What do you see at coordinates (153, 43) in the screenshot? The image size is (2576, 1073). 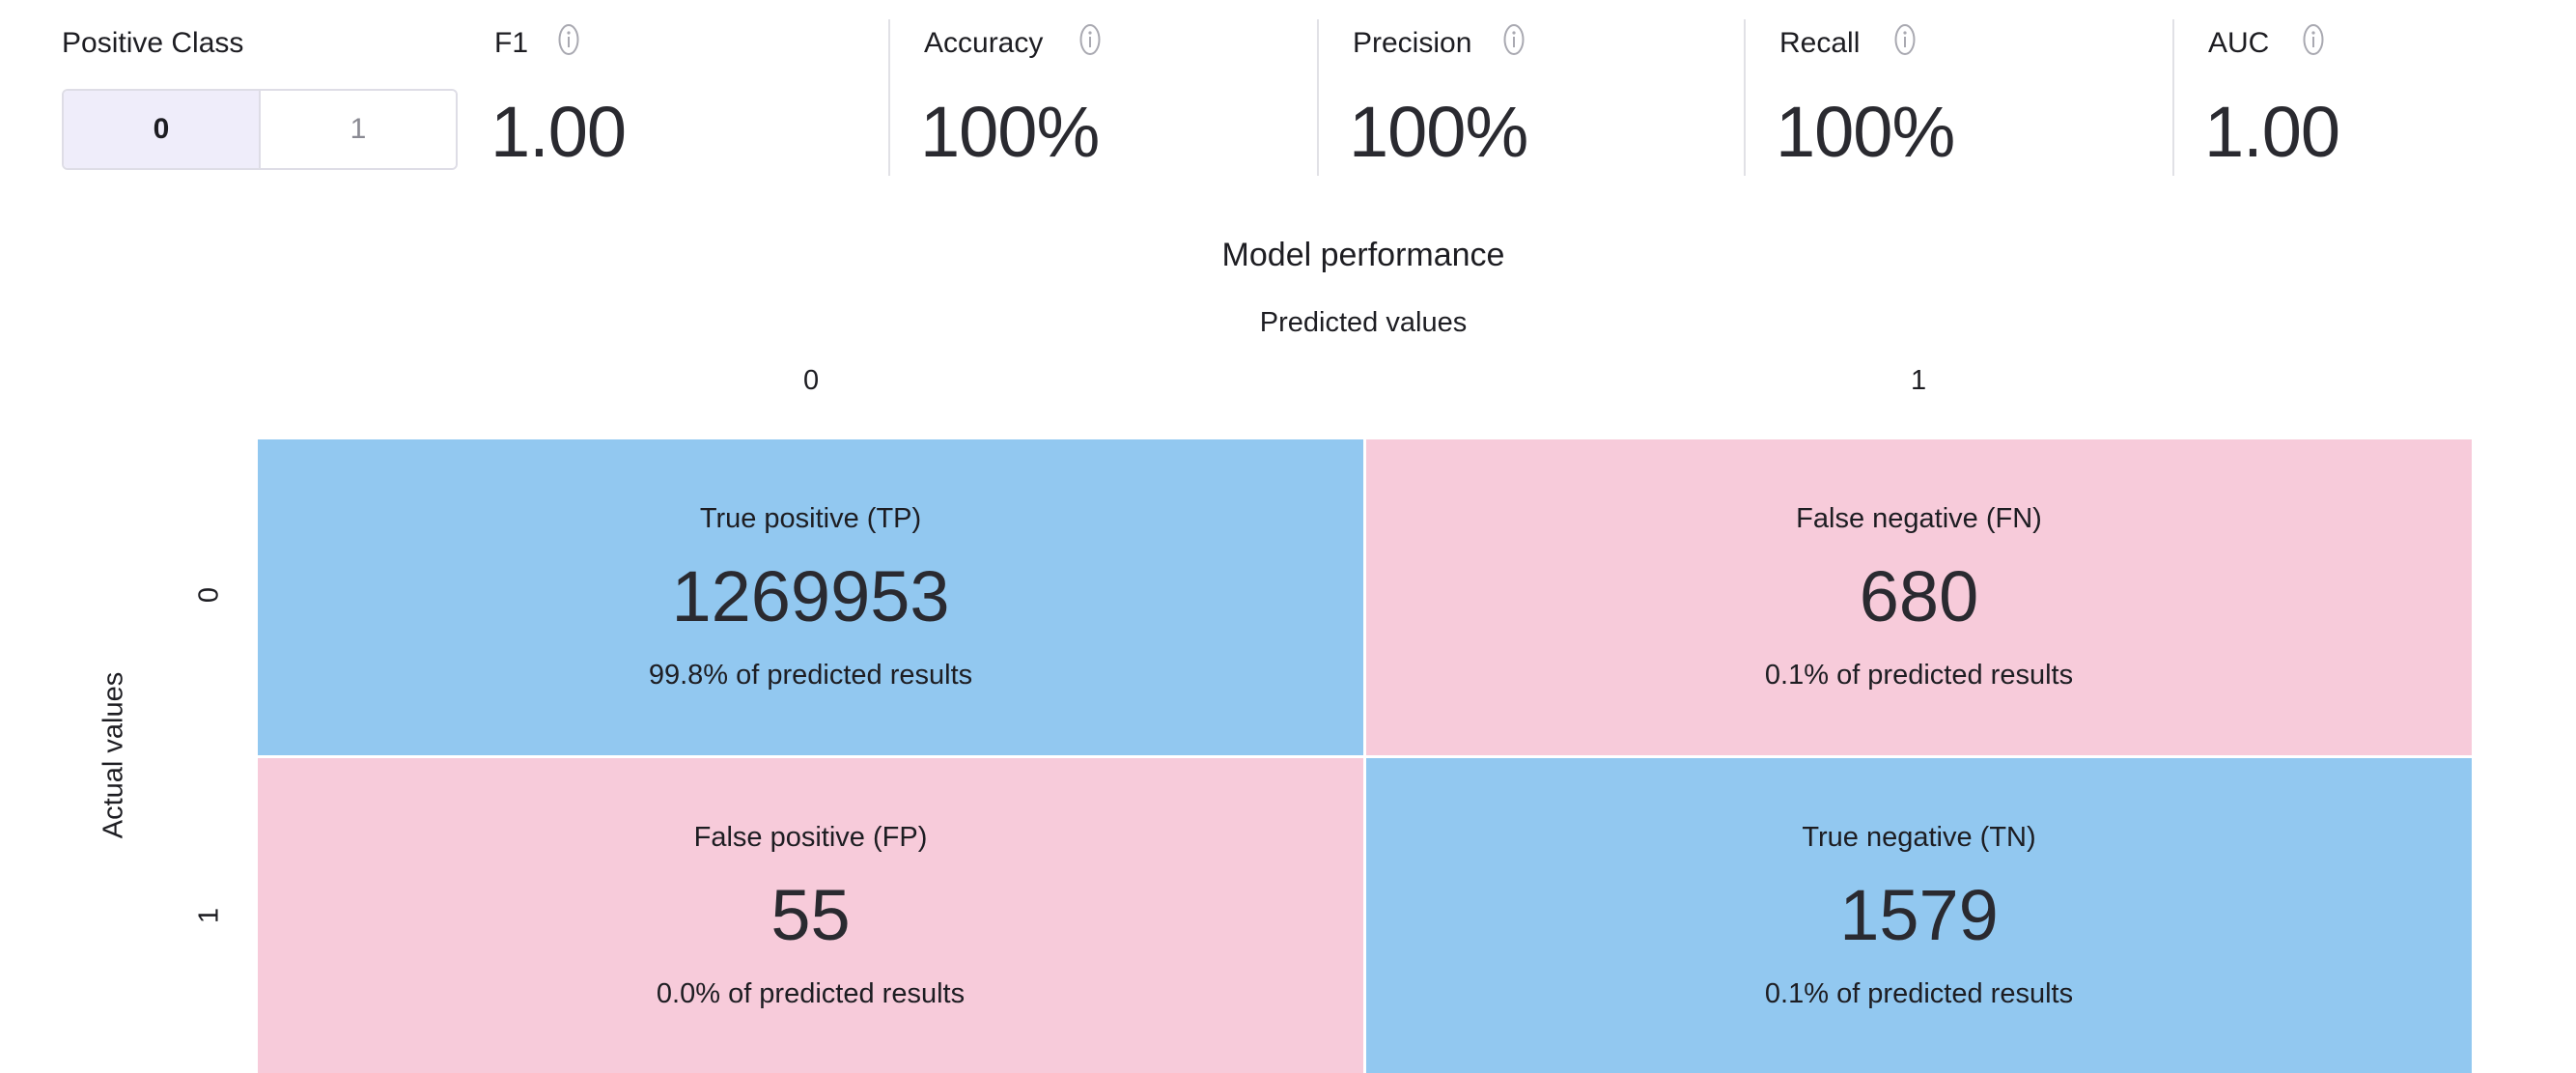 I see `positive-class-label: Positive Class` at bounding box center [153, 43].